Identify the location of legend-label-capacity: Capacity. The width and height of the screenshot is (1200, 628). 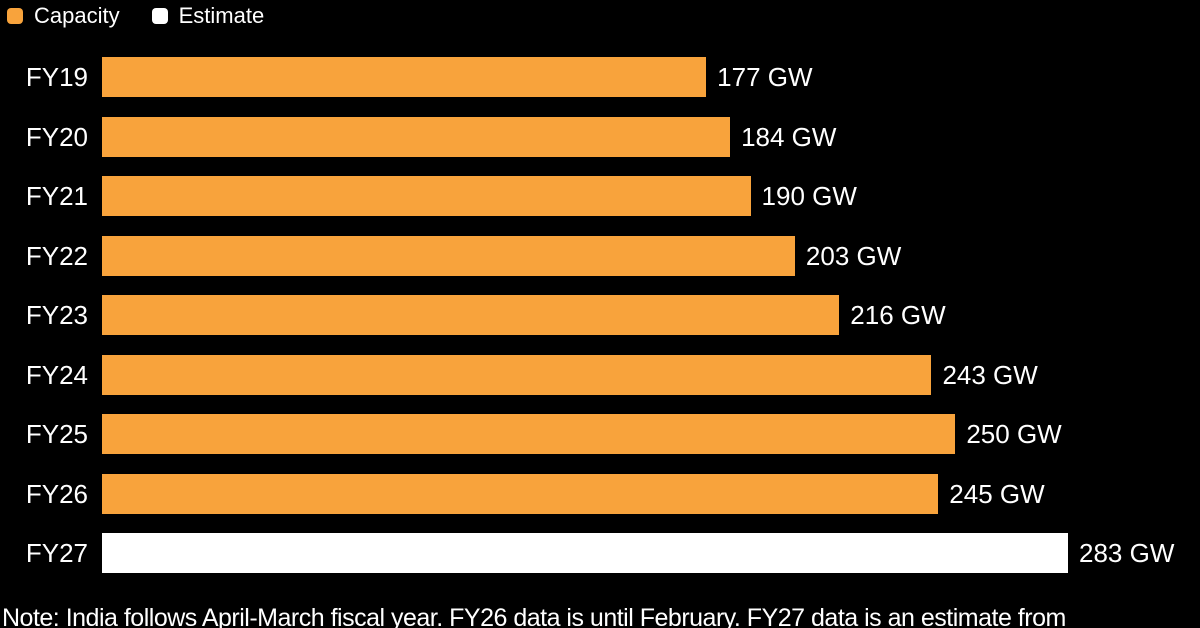
(77, 15).